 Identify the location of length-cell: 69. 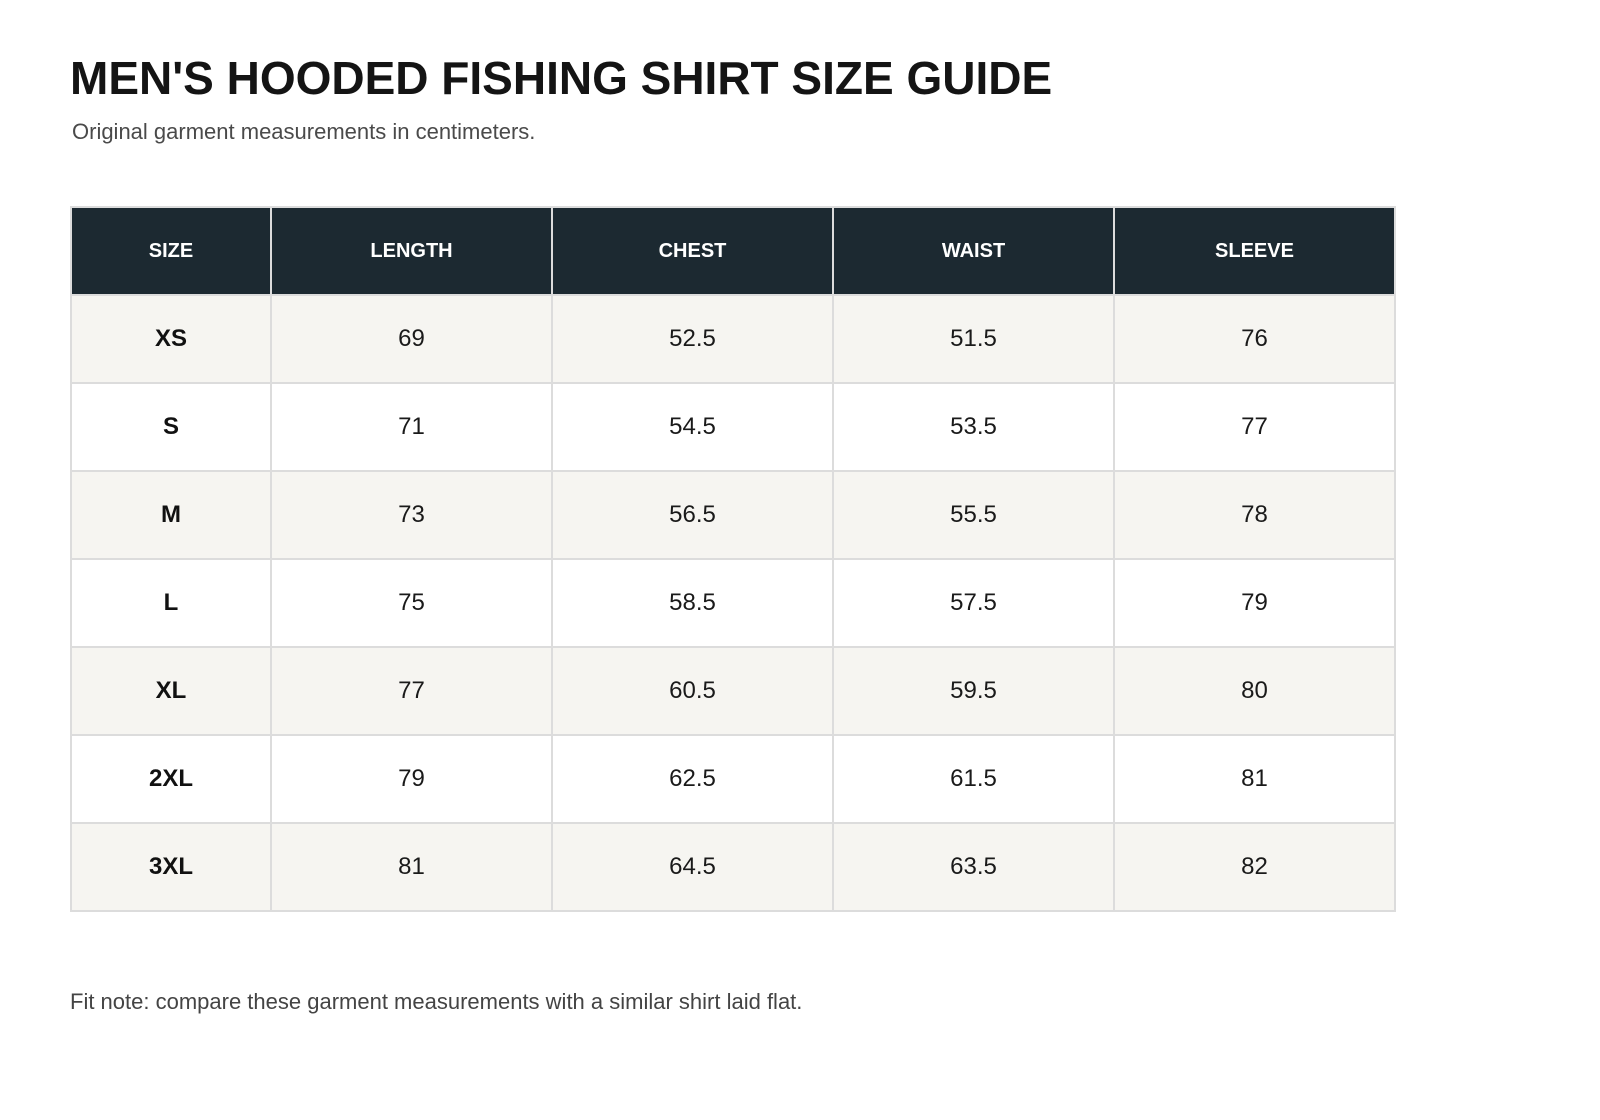
(411, 339).